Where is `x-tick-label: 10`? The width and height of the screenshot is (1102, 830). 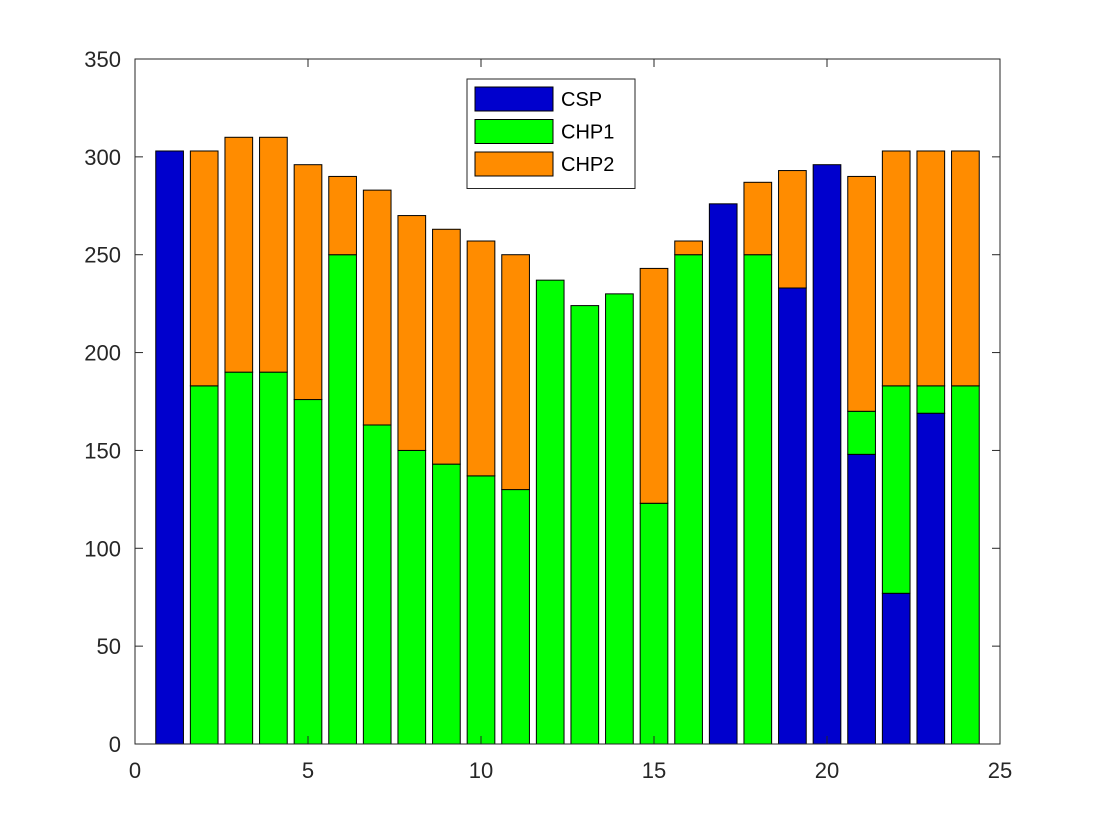
x-tick-label: 10 is located at coordinates (481, 770).